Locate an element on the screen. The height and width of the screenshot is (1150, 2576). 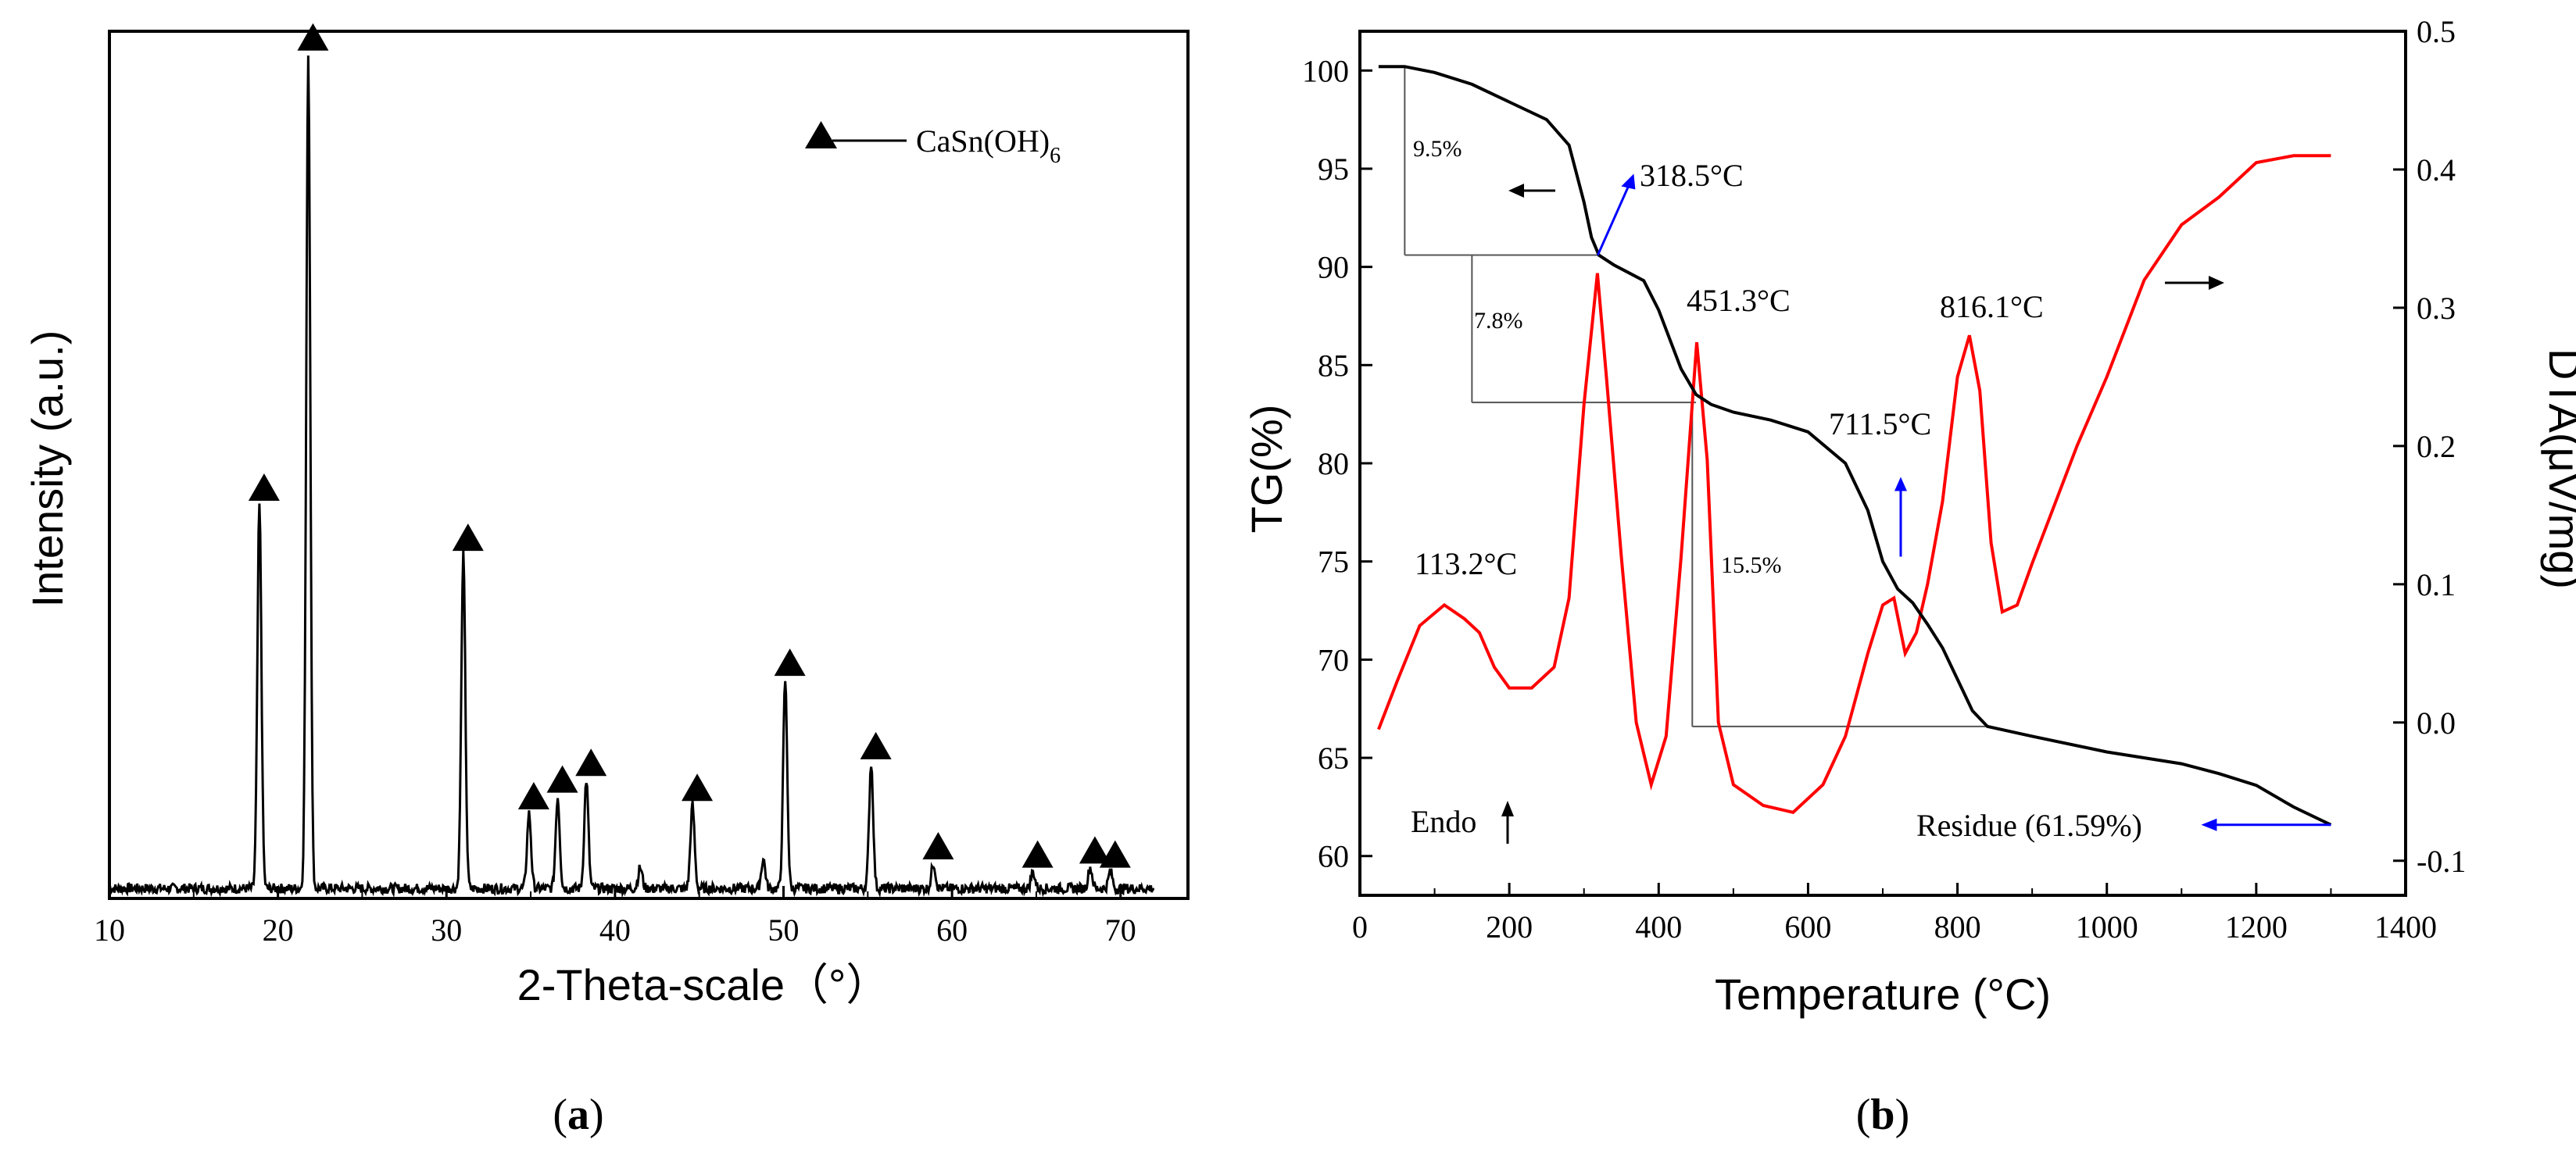
xrd-y-axis-label: Intensity (a.u.) is located at coordinates (47, 469).